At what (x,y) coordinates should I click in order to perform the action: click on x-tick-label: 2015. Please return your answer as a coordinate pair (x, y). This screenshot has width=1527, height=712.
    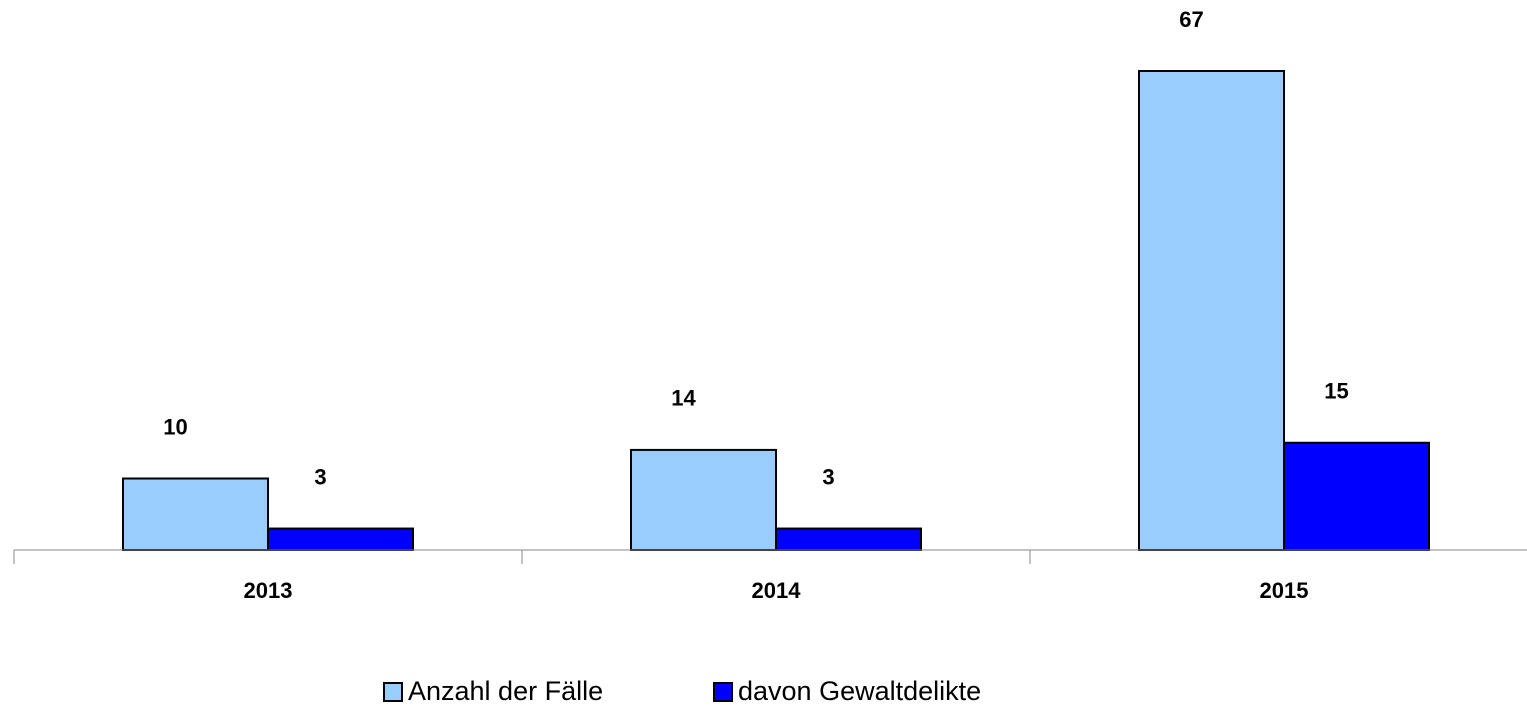
    Looking at the image, I should click on (1284, 590).